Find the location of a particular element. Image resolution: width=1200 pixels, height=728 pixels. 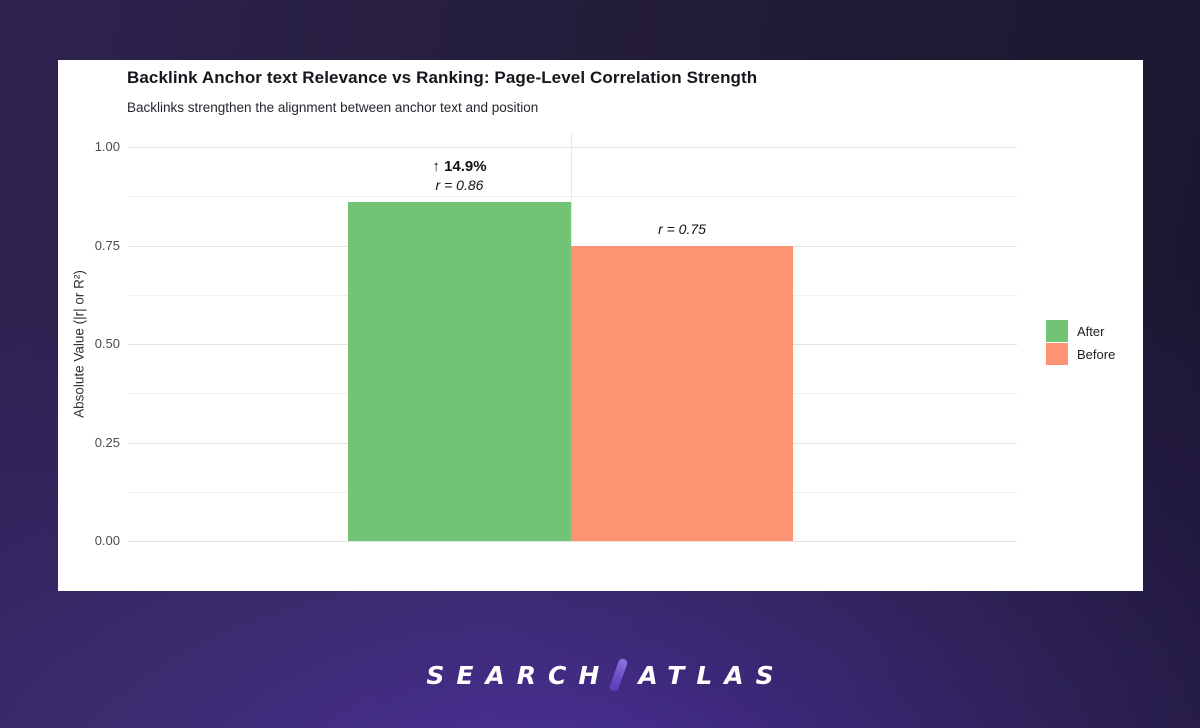

legend-label: Before is located at coordinates (1096, 354).